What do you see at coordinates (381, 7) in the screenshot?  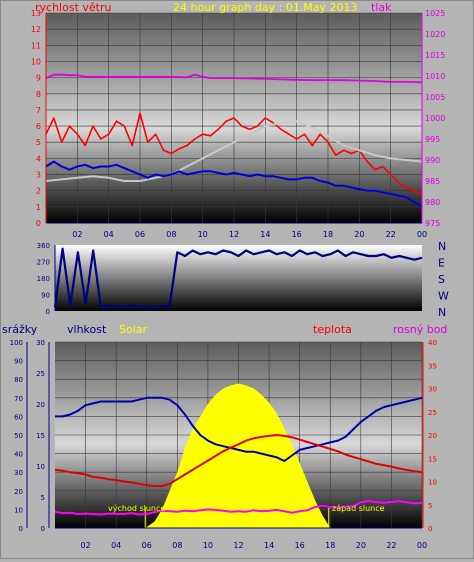 I see `pressure-label: tlak` at bounding box center [381, 7].